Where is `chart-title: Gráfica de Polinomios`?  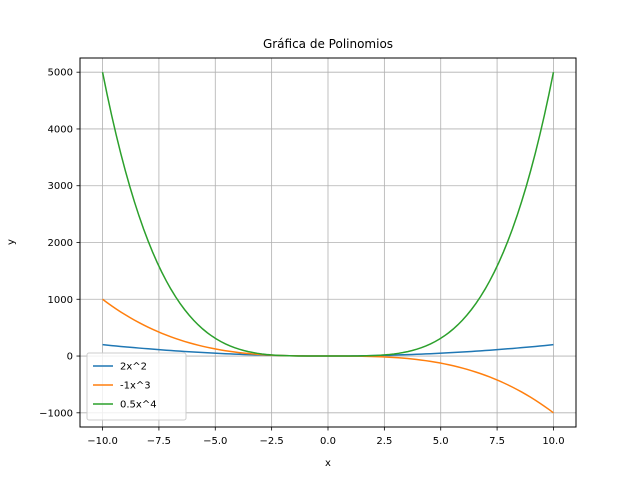
chart-title: Gráfica de Polinomios is located at coordinates (328, 44).